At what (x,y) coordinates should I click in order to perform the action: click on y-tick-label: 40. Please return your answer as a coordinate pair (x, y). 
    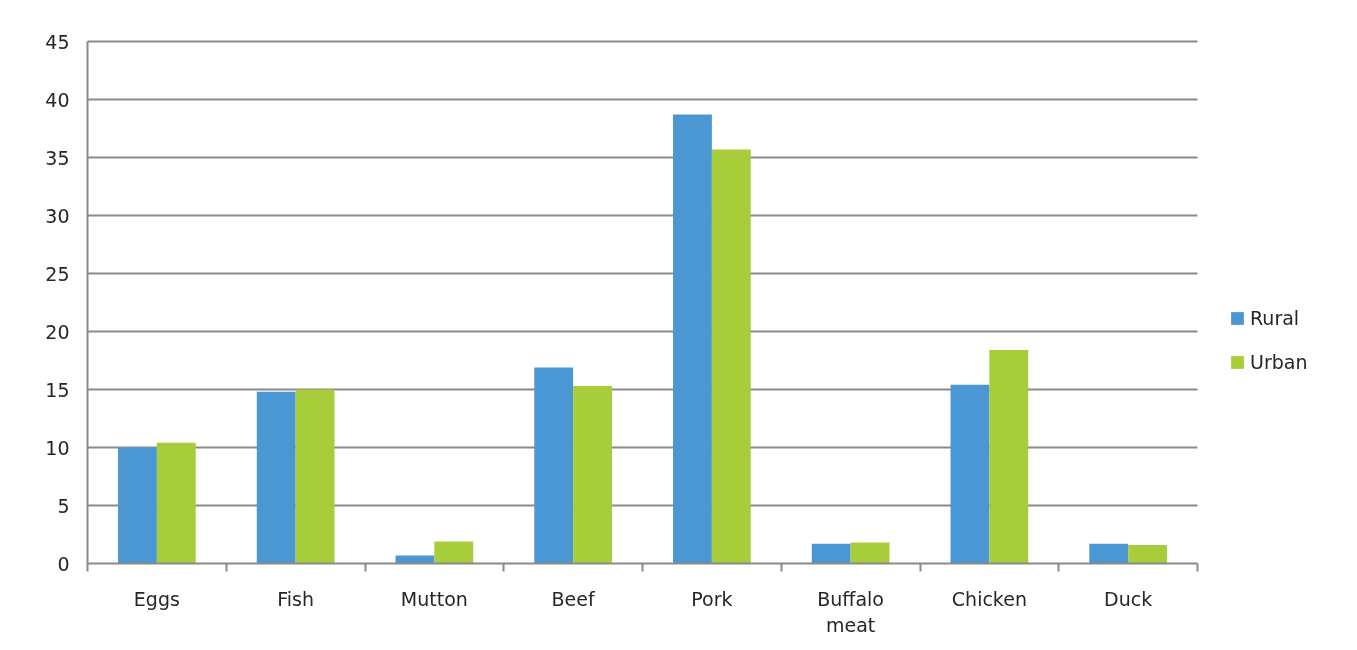
    Looking at the image, I should click on (57, 99).